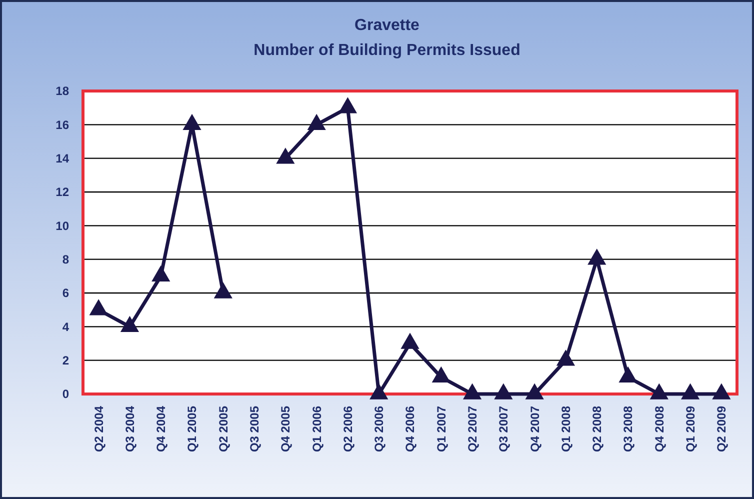  I want to click on y-tick-label: 16, so click(63, 125).